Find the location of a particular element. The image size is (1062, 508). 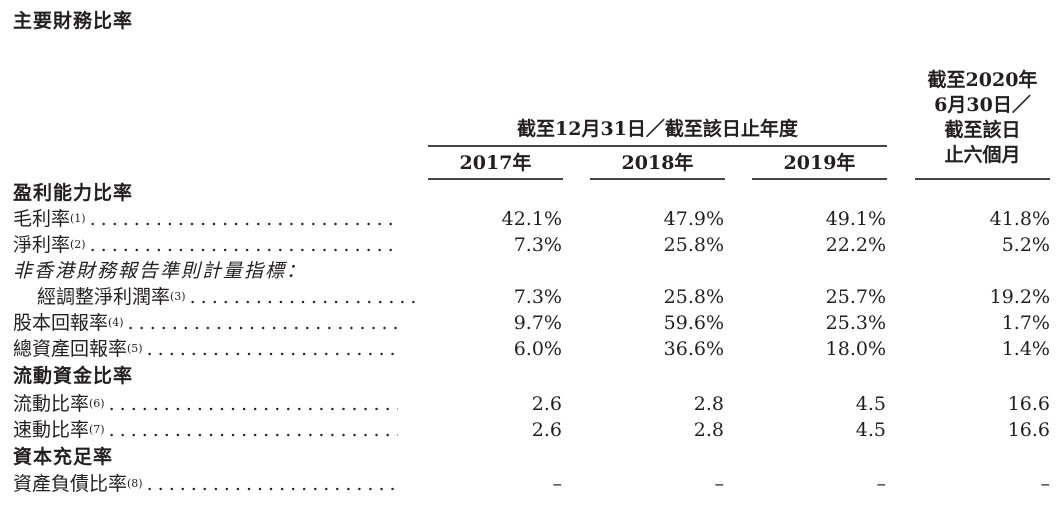

year-header-2017: 2017年 is located at coordinates (495, 163).